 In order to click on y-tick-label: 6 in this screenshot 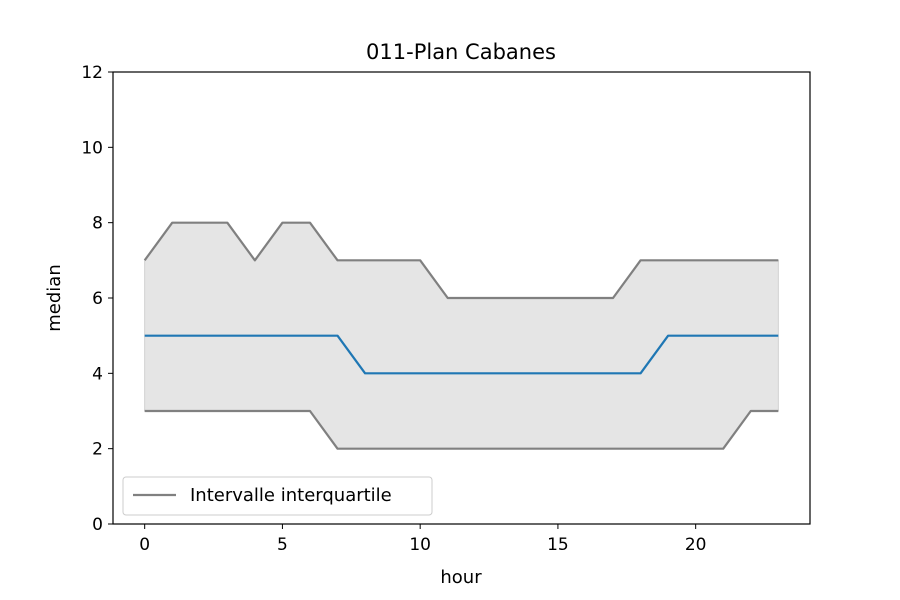, I will do `click(97, 299)`.